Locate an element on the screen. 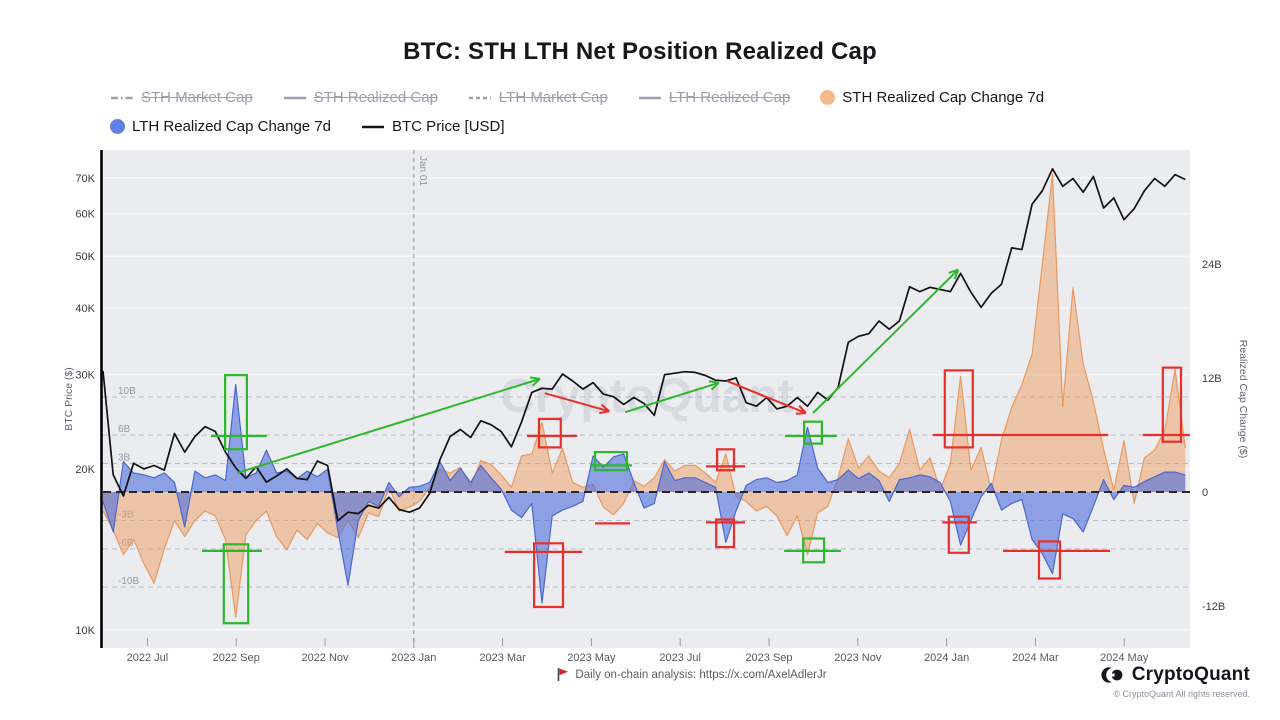 This screenshot has width=1280, height=720. right-axis-labels: 24B 12B 0 -12B is located at coordinates (1213, 436).